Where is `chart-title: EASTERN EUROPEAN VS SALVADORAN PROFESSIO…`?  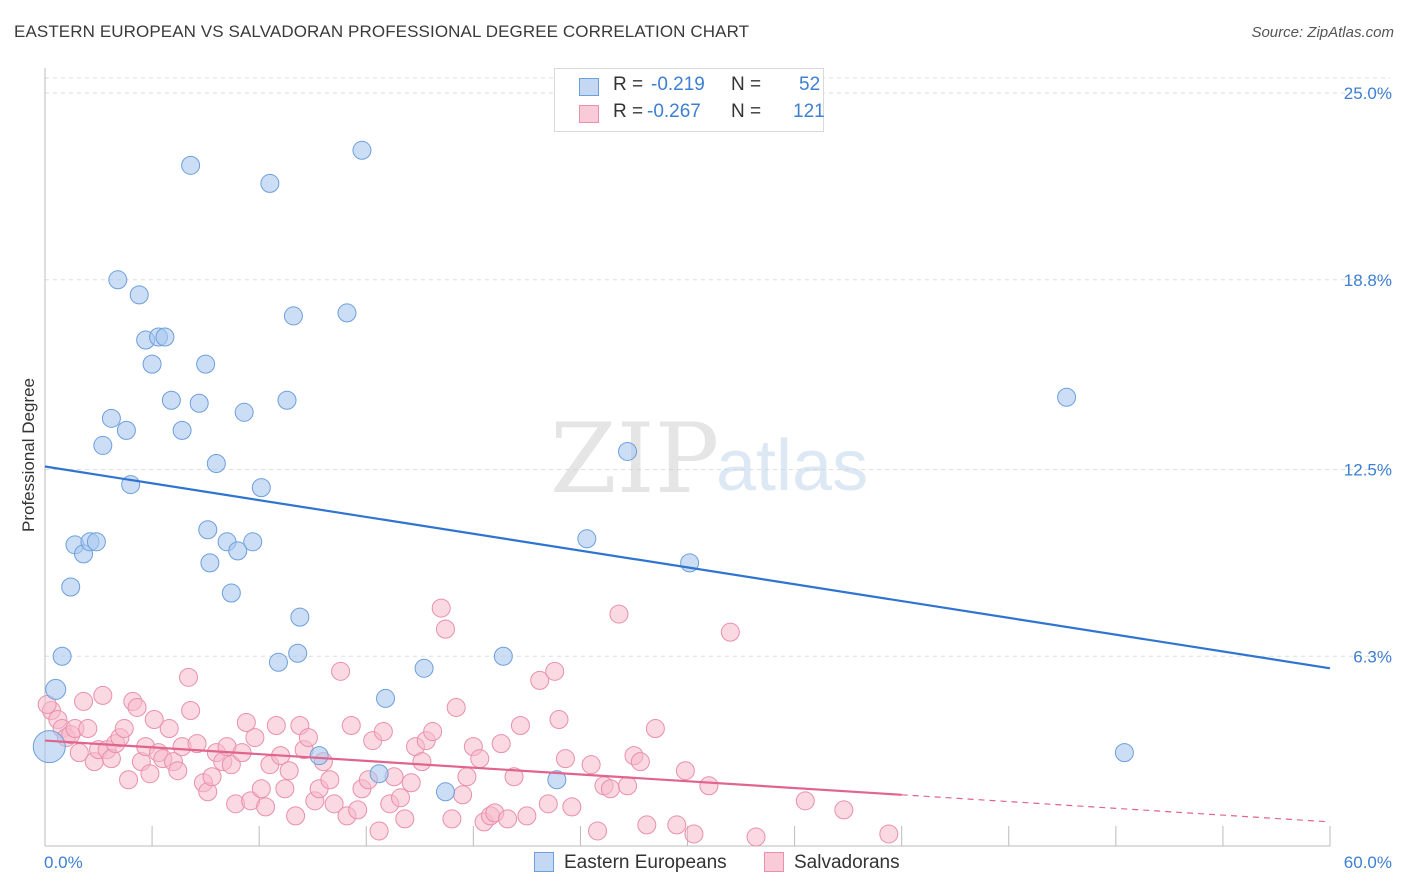 chart-title: EASTERN EUROPEAN VS SALVADORAN PROFESSIO… is located at coordinates (382, 31).